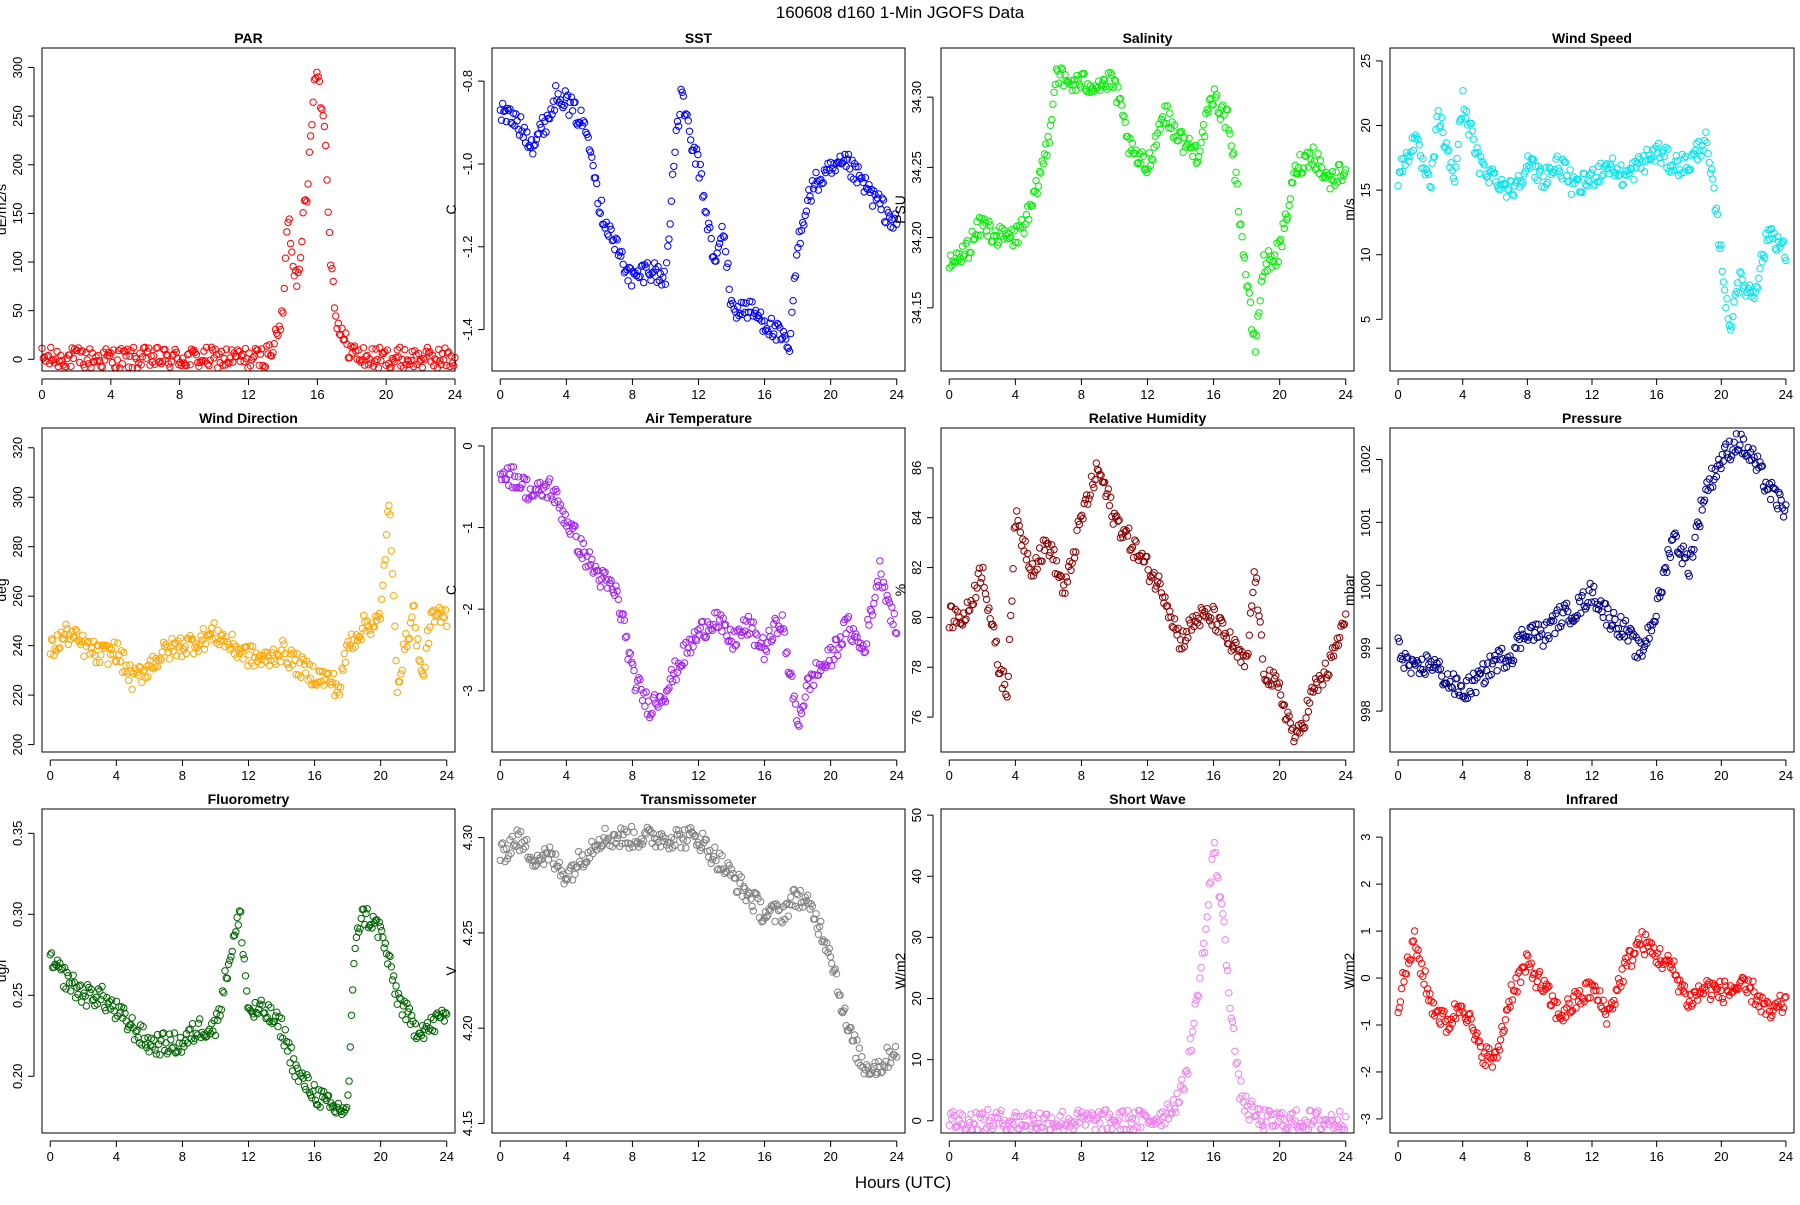 The width and height of the screenshot is (1800, 1205). Describe the element at coordinates (1365, 837) in the screenshot. I see `y-tick-label: 3` at that location.